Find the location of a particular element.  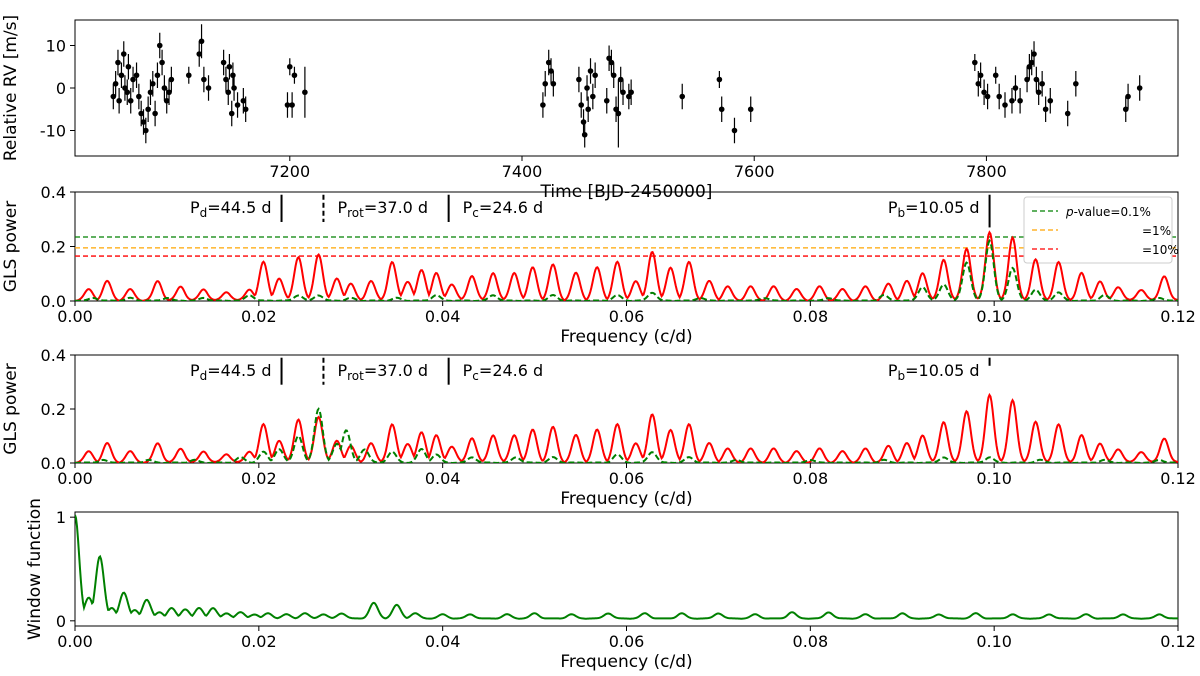

legend-label: p-value=0.1% is located at coordinates (1108, 212).